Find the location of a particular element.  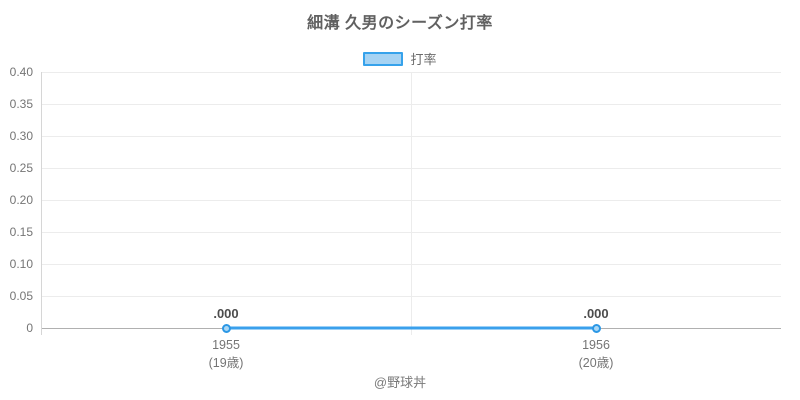

y-tick-label: 0.10 is located at coordinates (21, 264).